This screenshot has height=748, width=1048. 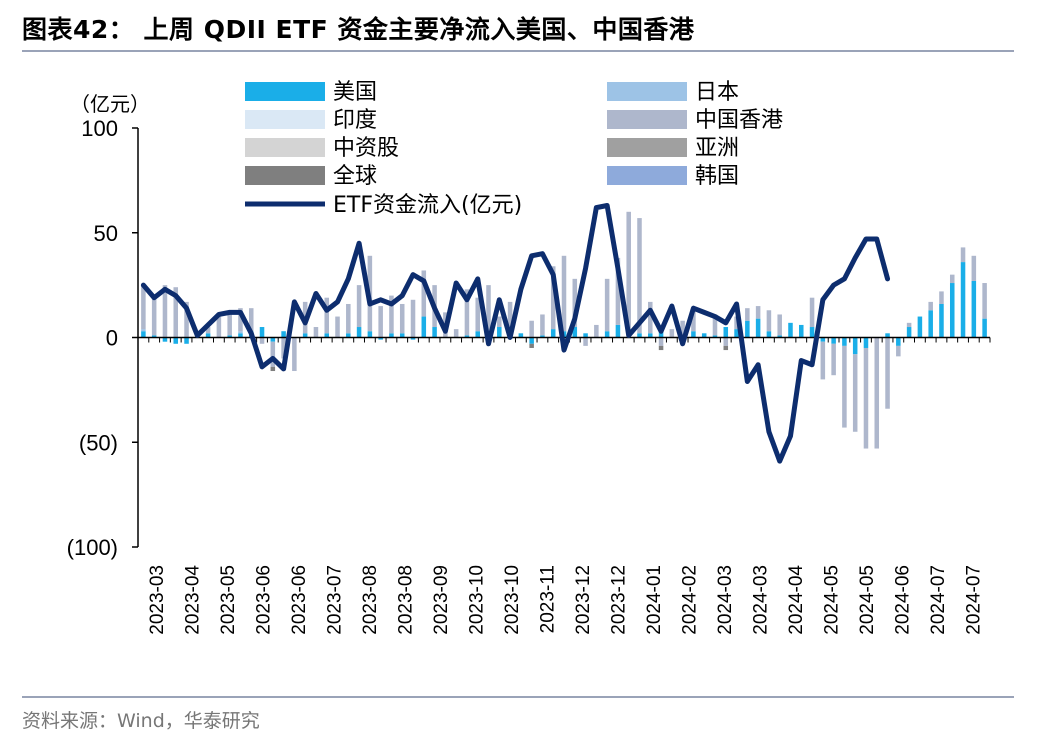 I want to click on x-tick-label-4: 2023-06, so click(x=299, y=600).